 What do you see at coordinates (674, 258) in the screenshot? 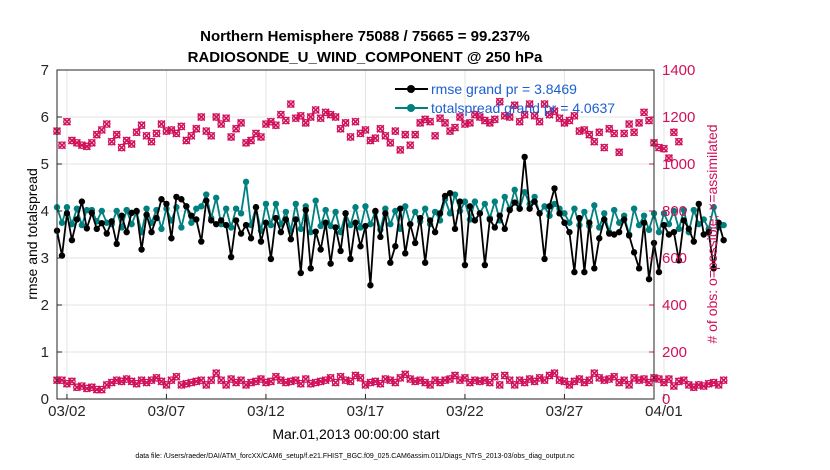
I see `y-right-tick-label: 600` at bounding box center [674, 258].